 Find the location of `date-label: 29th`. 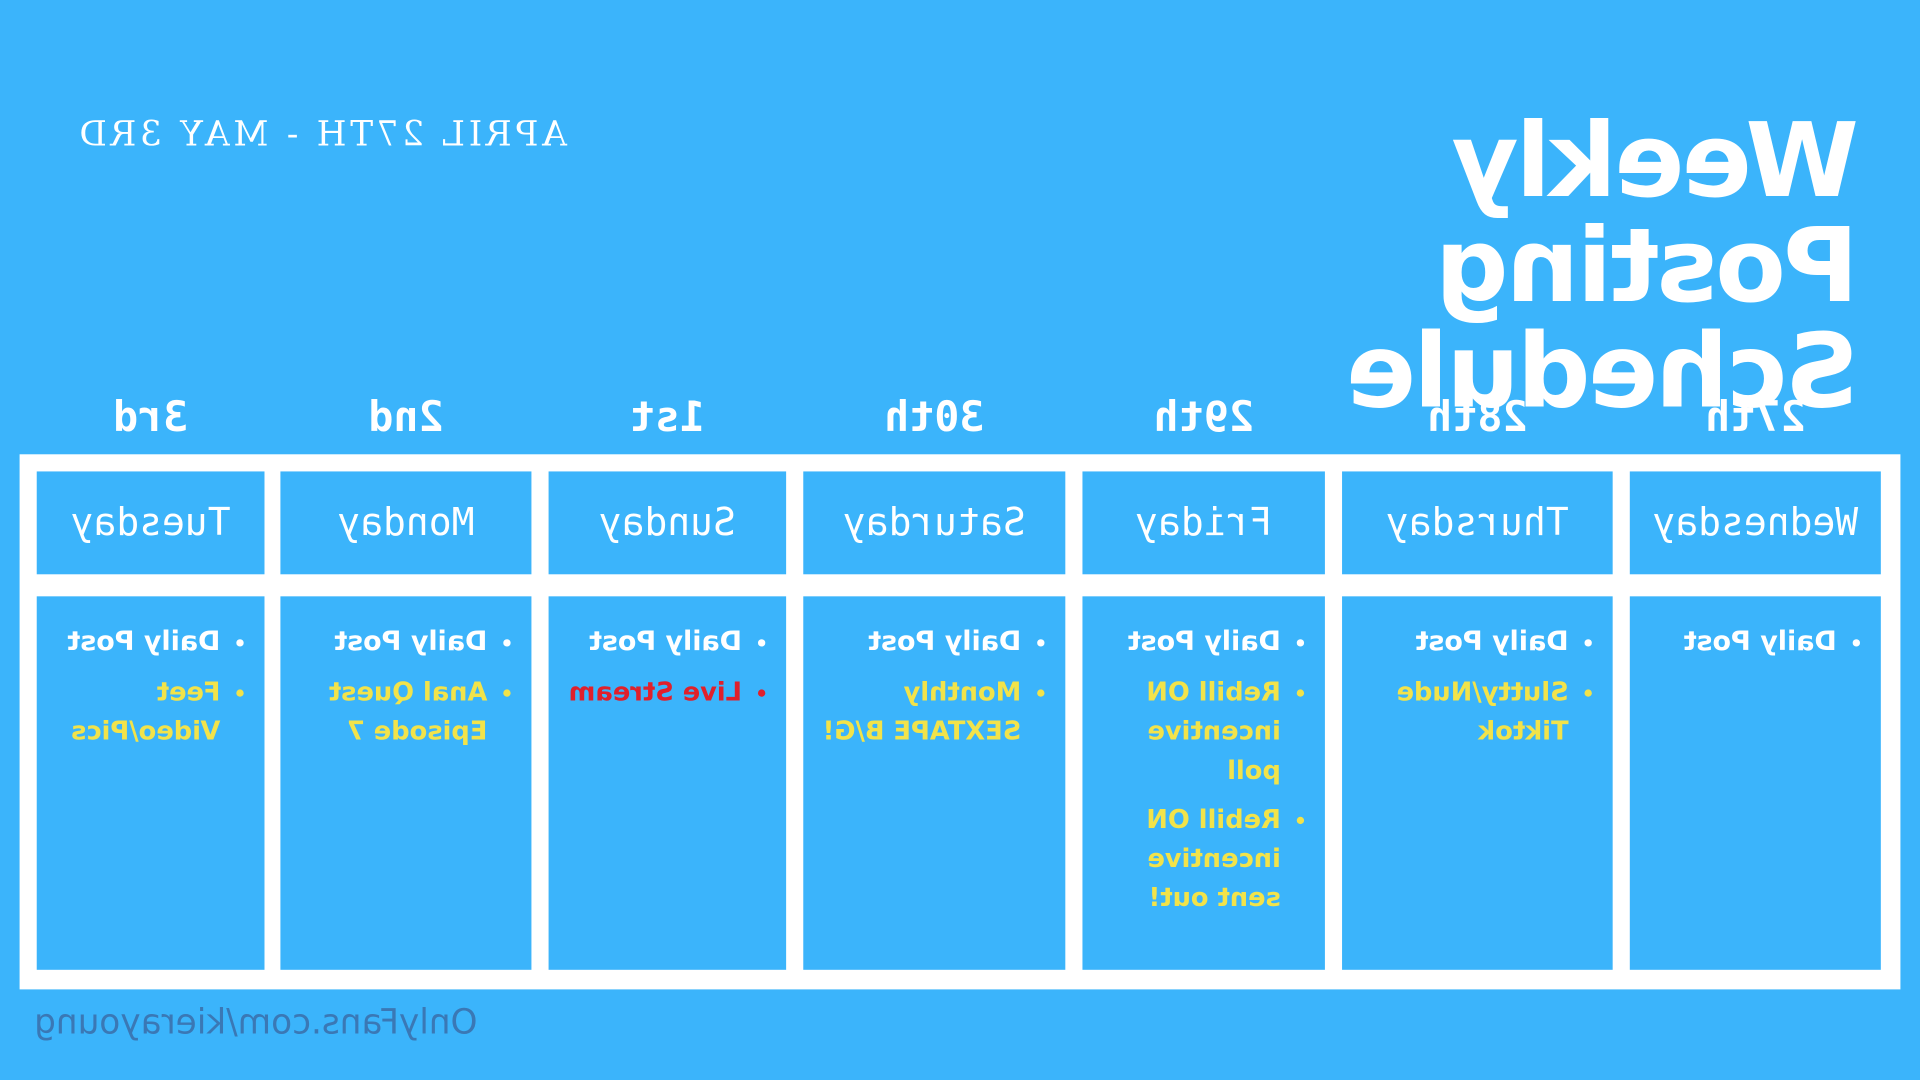

date-label: 29th is located at coordinates (1203, 418).